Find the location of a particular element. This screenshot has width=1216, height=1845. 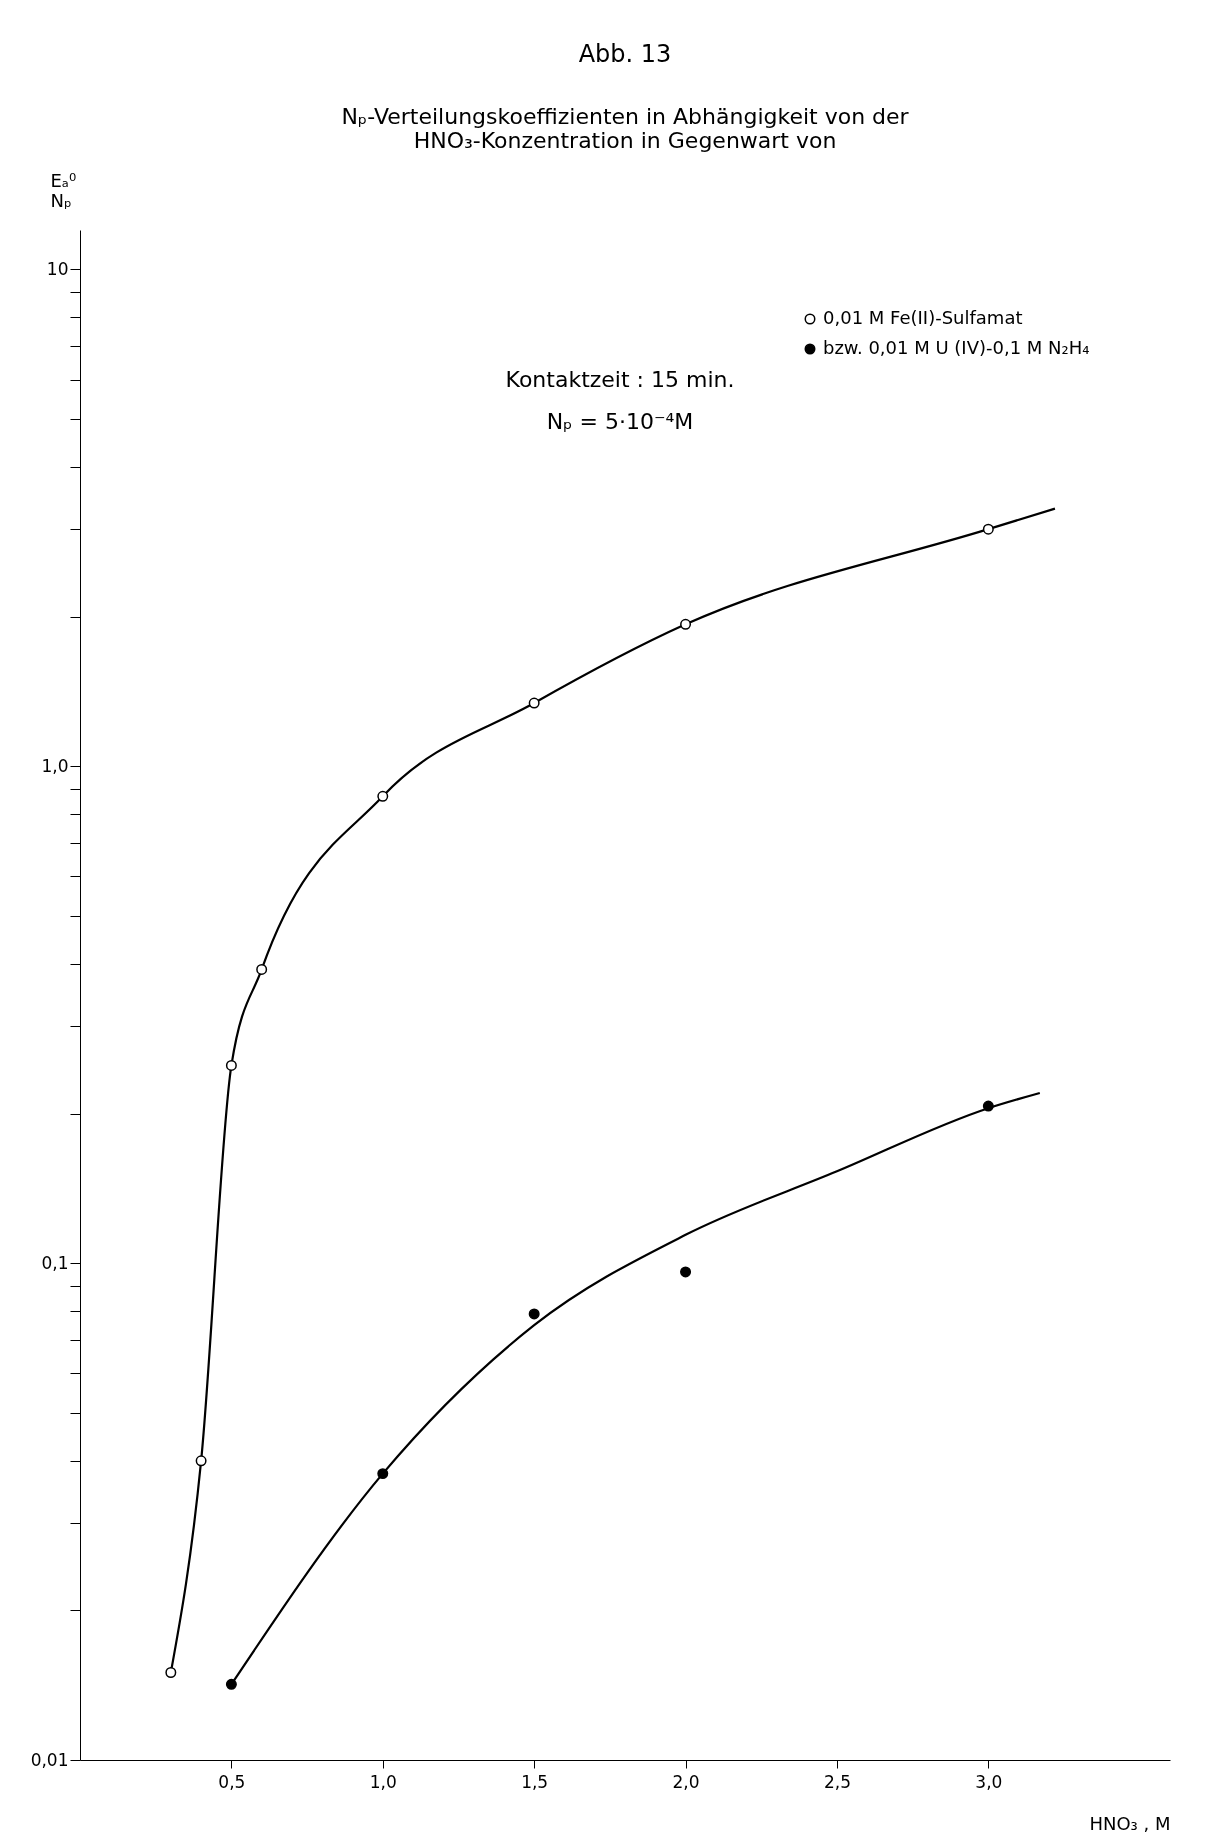

x-tick-label: 3,0 is located at coordinates (989, 1781).